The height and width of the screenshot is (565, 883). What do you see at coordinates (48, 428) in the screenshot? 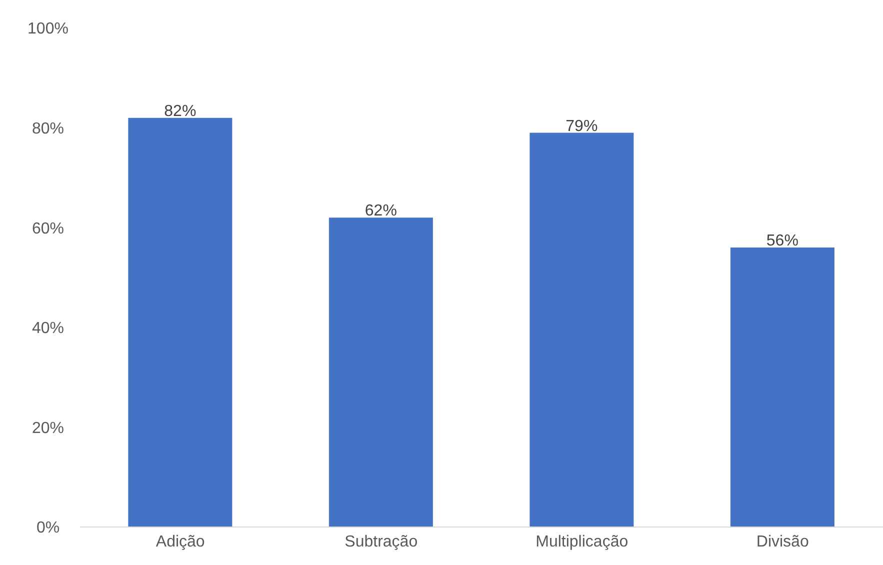
I see `y-tick-label: 20%` at bounding box center [48, 428].